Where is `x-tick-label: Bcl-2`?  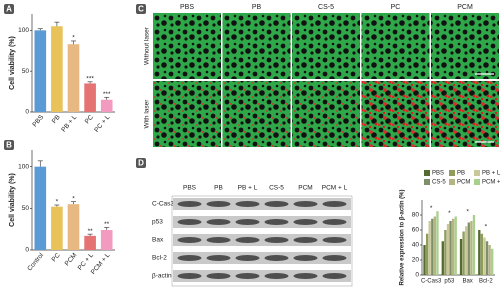 x-tick-label: Bcl-2 is located at coordinates (486, 282).